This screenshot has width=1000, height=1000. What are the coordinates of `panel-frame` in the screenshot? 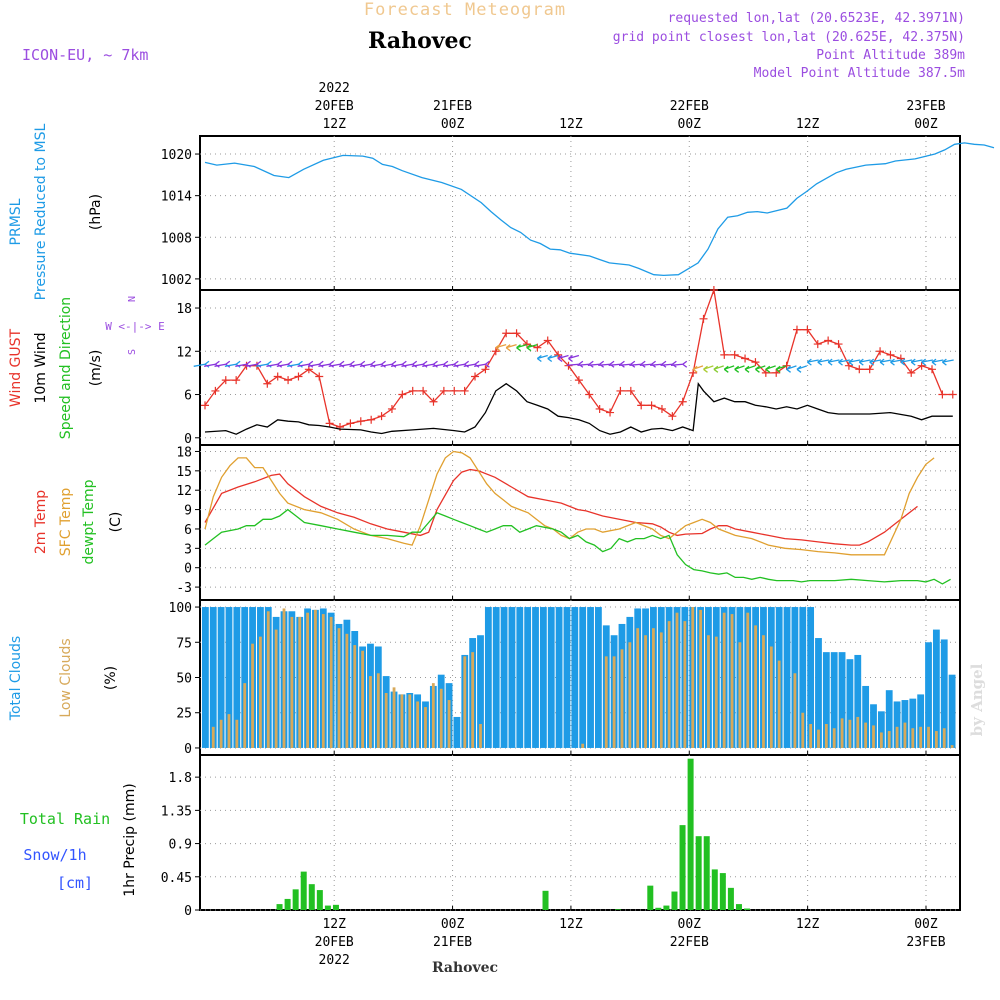 It's located at (580, 522).